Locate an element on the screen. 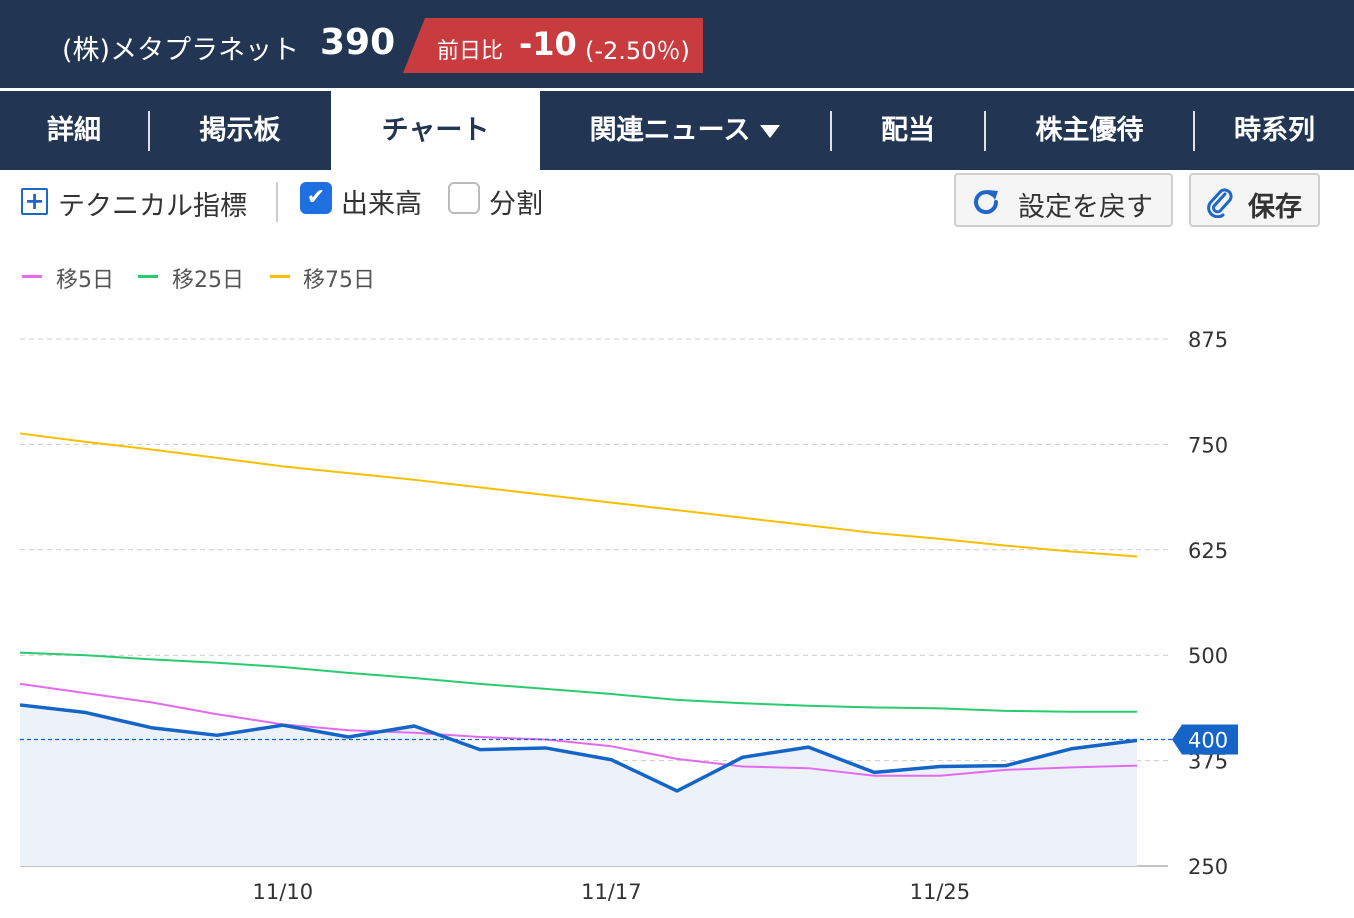  save-button: 保存 is located at coordinates (1254, 200).